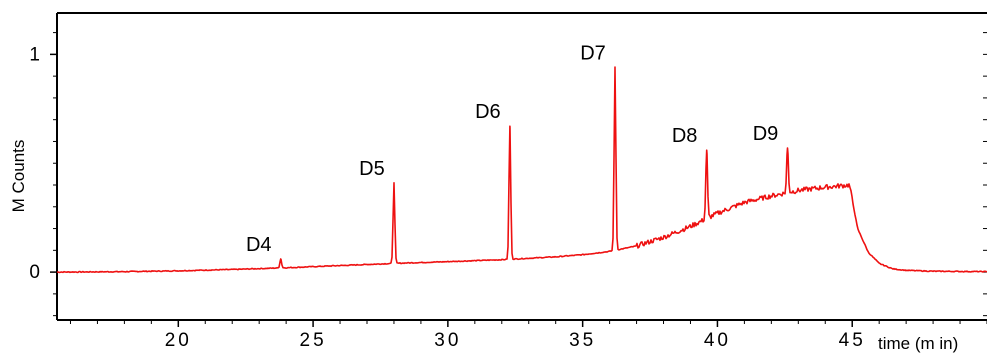 This screenshot has height=358, width=987. Describe the element at coordinates (36, 272) in the screenshot. I see `y-tick-label: 0` at that location.